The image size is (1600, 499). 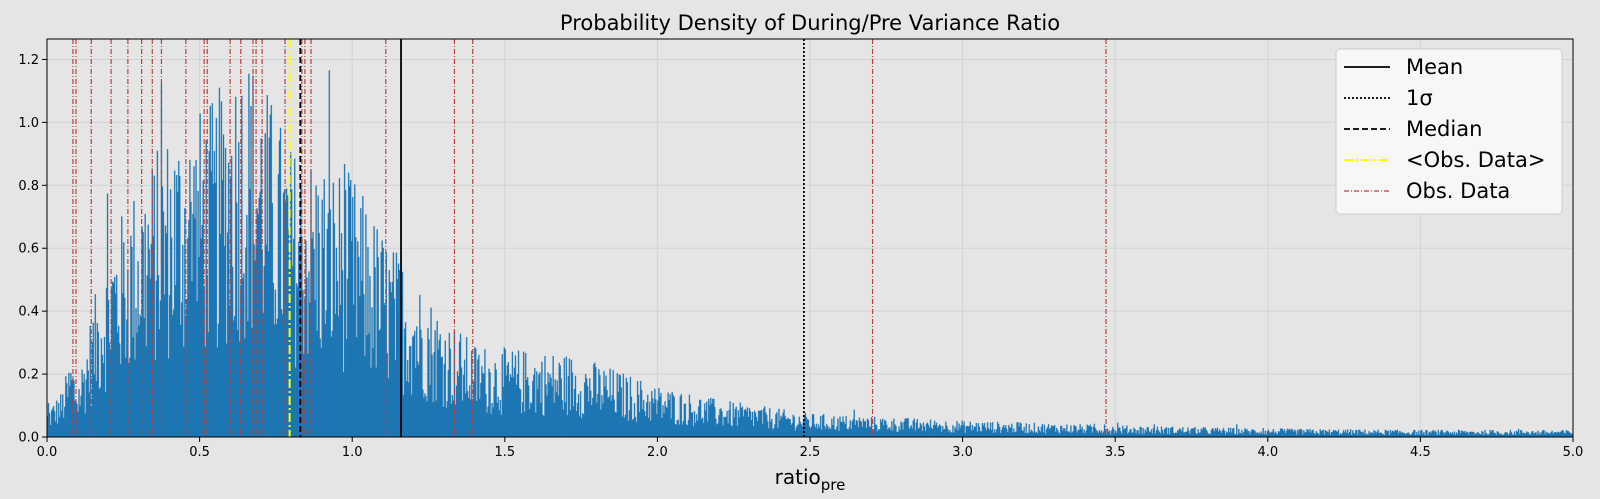 I want to click on legend-label-median: Median, so click(x=1444, y=129).